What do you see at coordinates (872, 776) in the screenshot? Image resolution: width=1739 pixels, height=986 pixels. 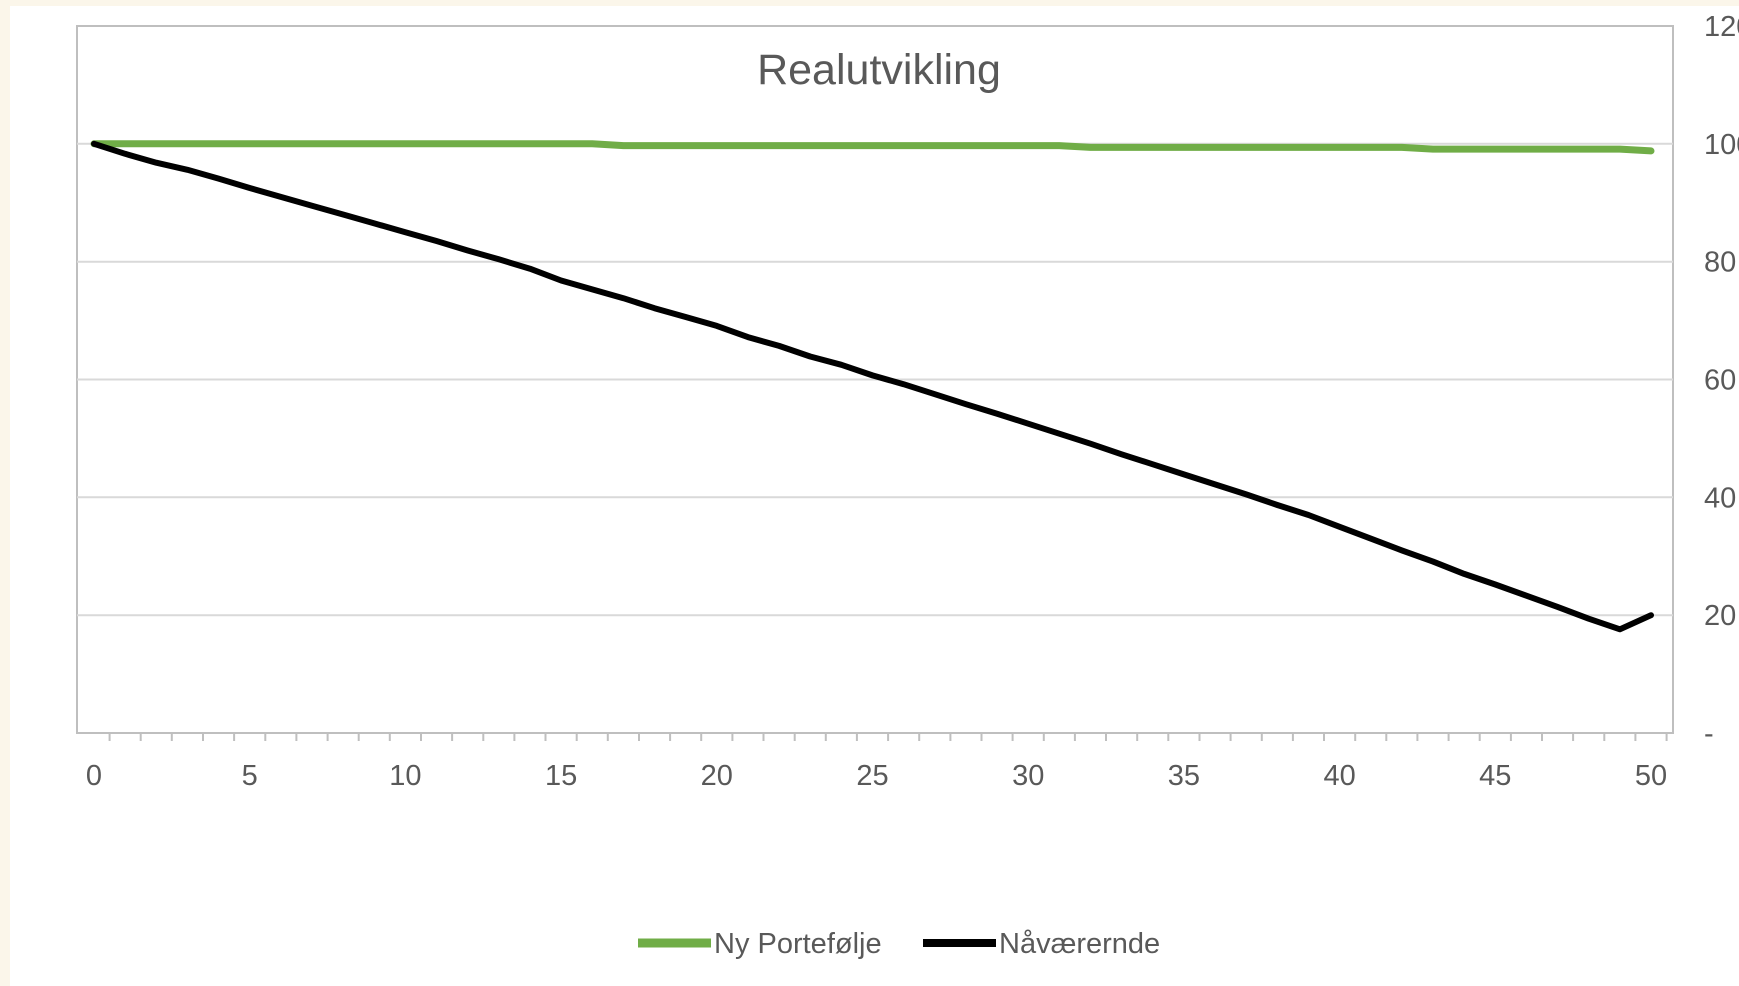 I see `x-tick-label: 25` at bounding box center [872, 776].